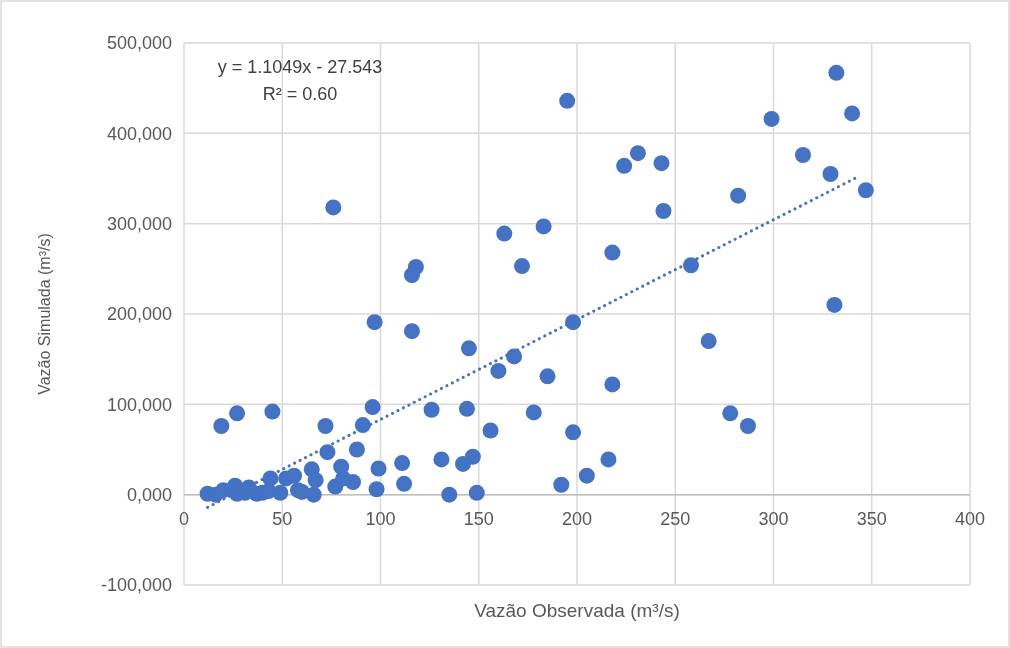  I want to click on y-tick-label: 500,000, so click(139, 43).